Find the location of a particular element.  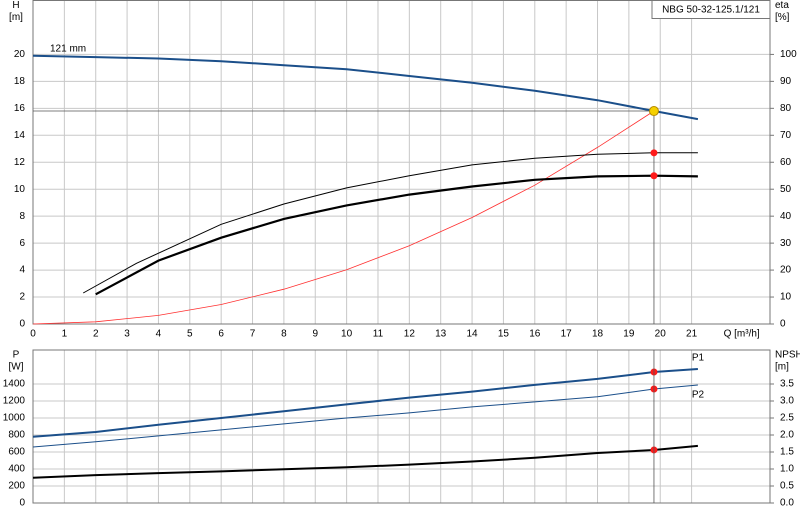

x-tick-label: 6 is located at coordinates (221, 334).